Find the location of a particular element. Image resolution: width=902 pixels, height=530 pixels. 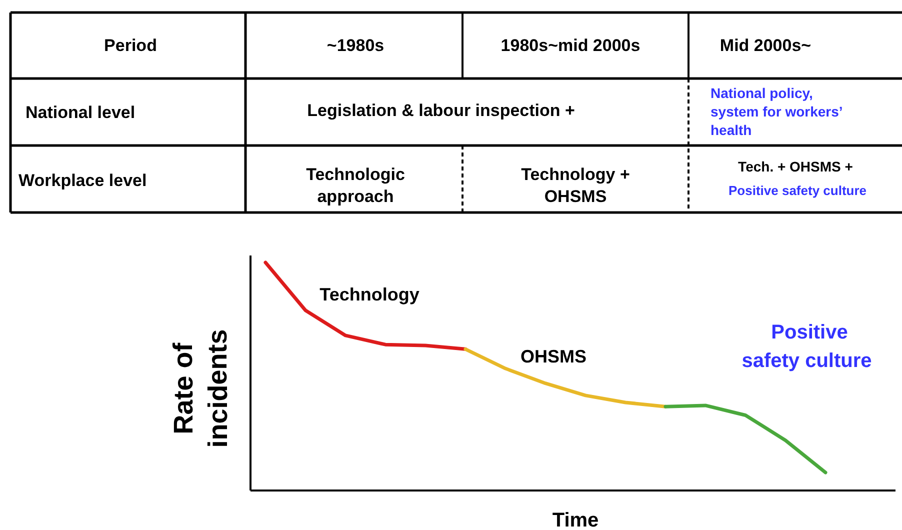

text: Period is located at coordinates (130, 45).